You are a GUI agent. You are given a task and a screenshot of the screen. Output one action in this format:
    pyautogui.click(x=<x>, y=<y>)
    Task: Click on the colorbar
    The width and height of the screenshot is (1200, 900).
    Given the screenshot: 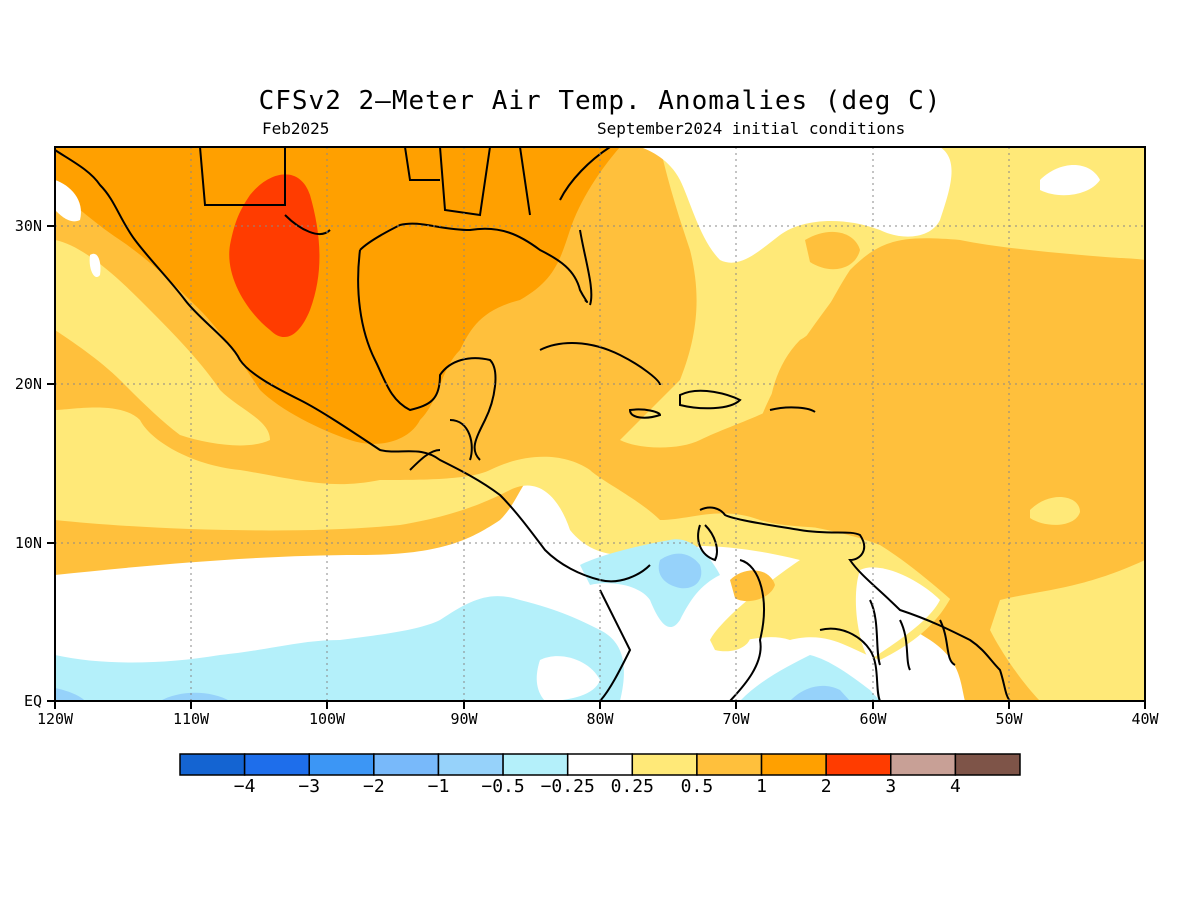 What is the action you would take?
    pyautogui.click(x=600, y=764)
    